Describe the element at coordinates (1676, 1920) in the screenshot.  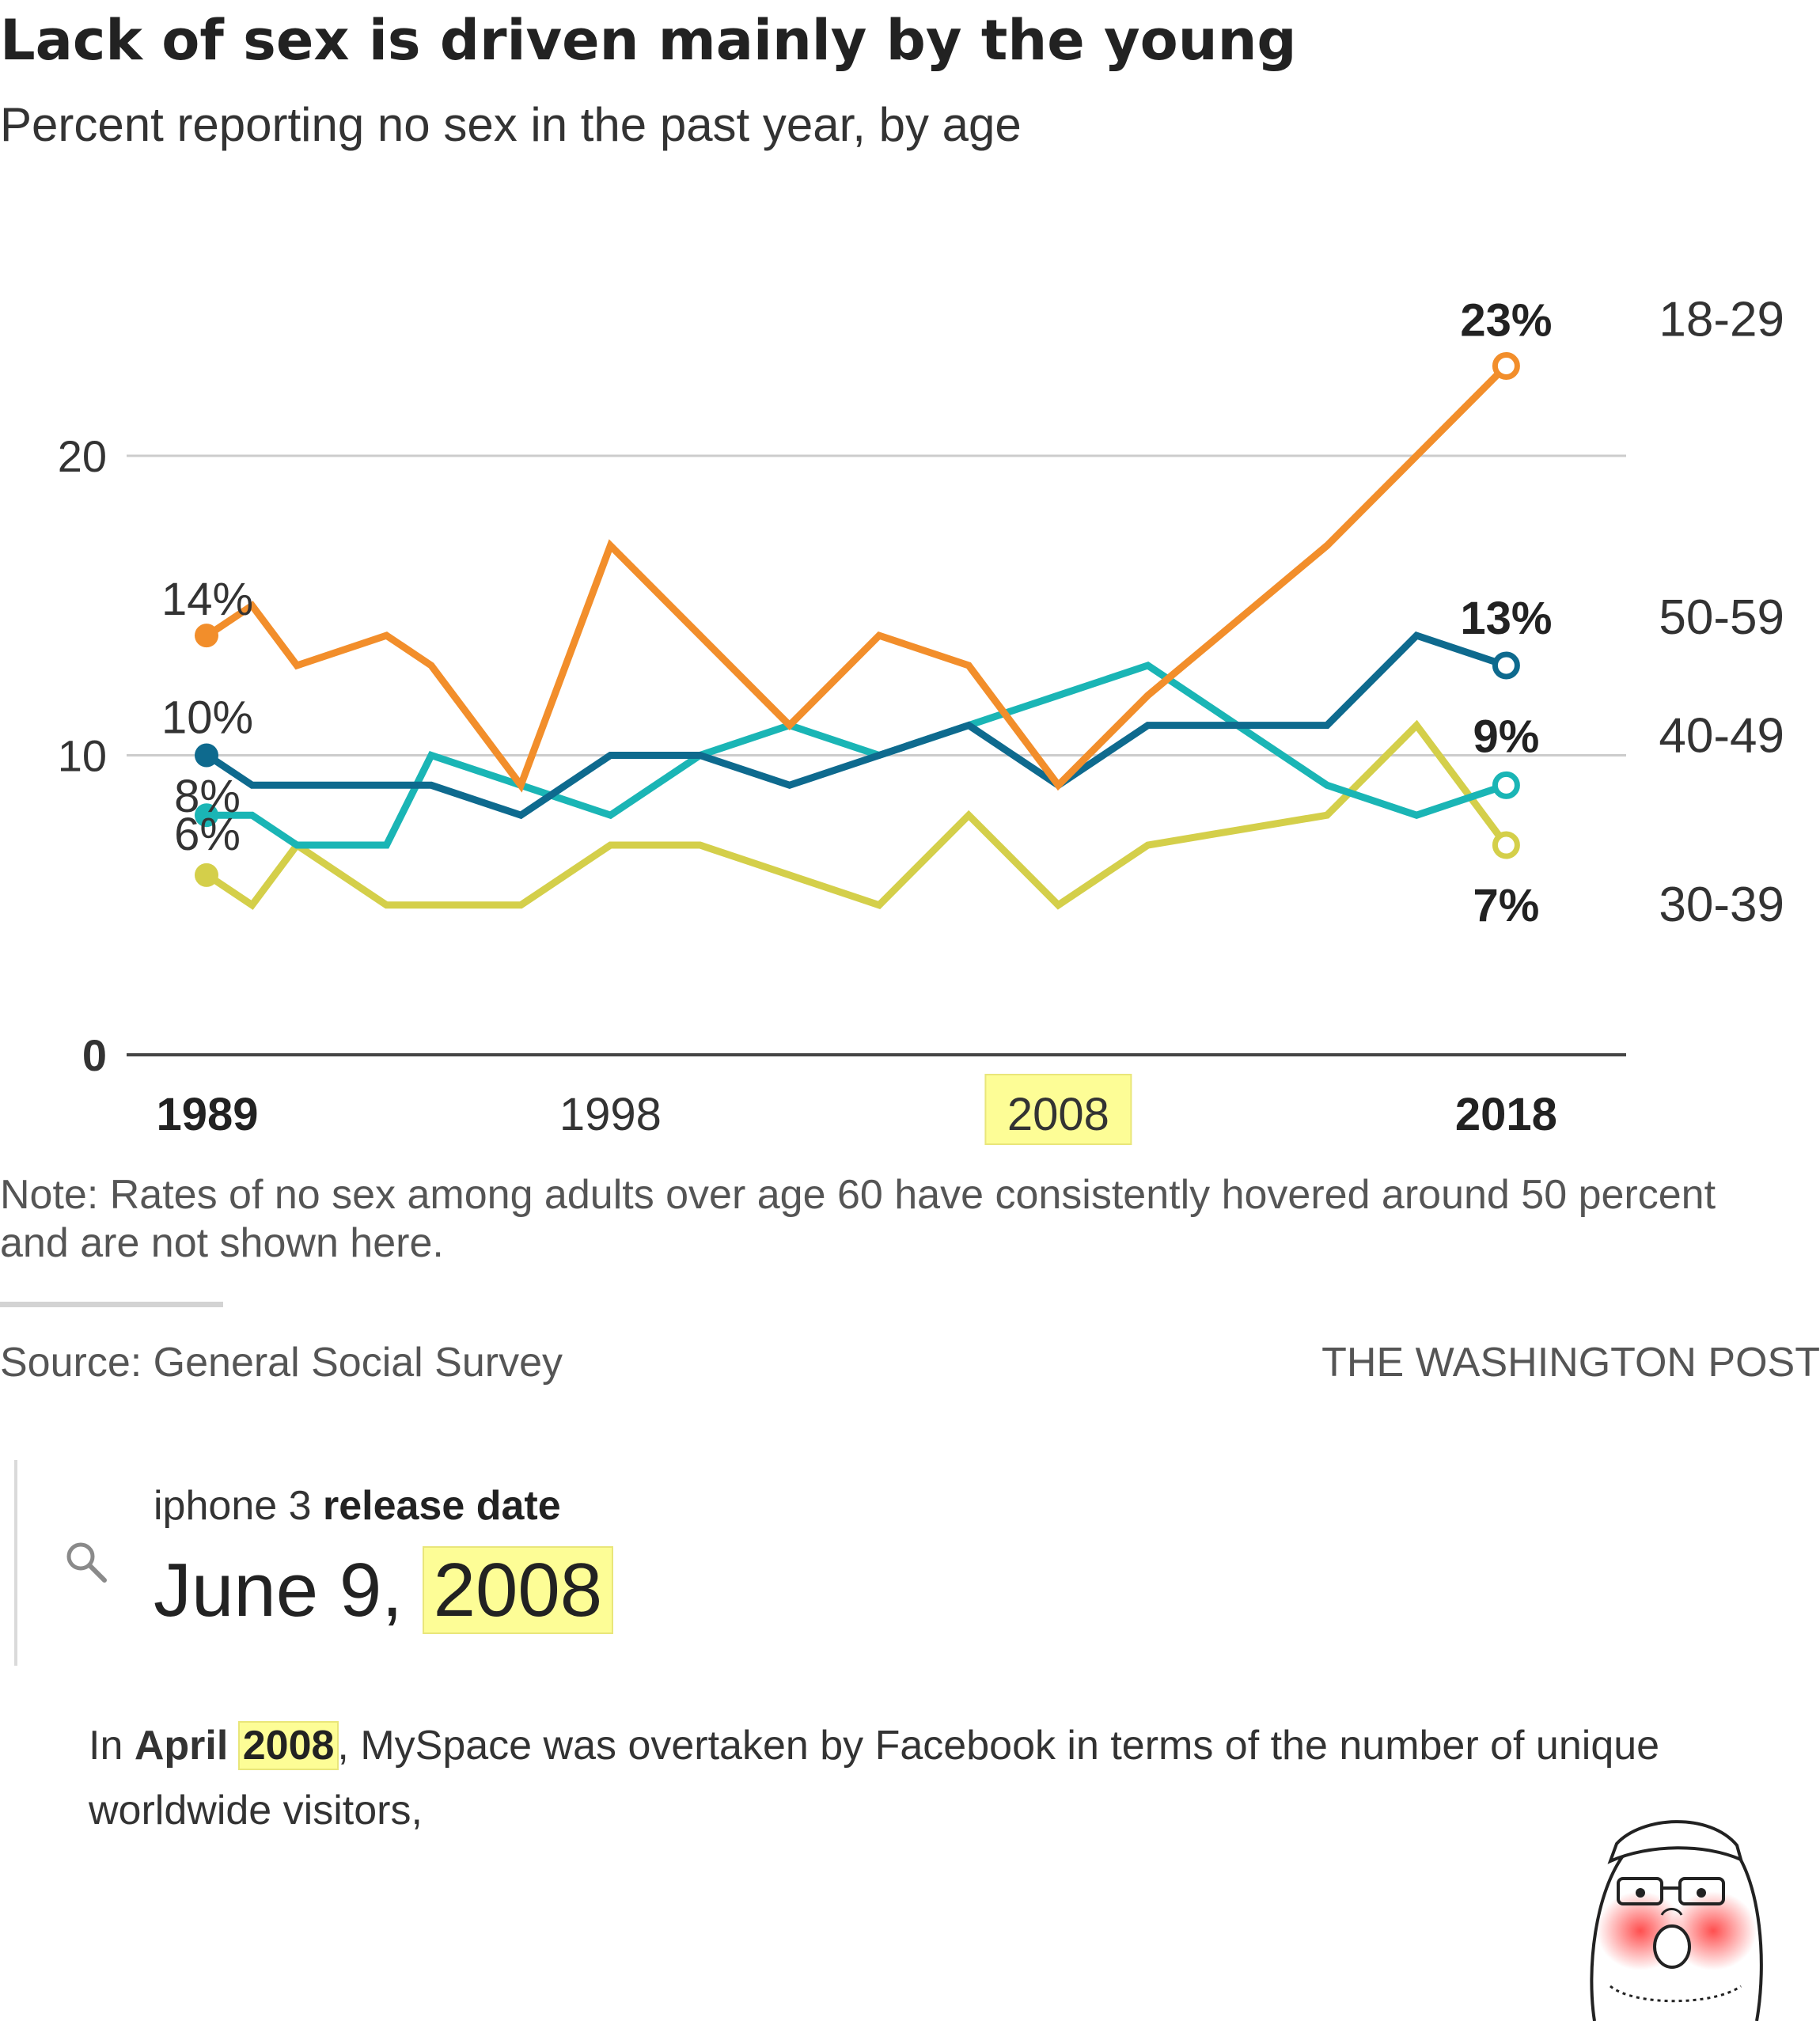
I see `soyjak-face-icon` at that location.